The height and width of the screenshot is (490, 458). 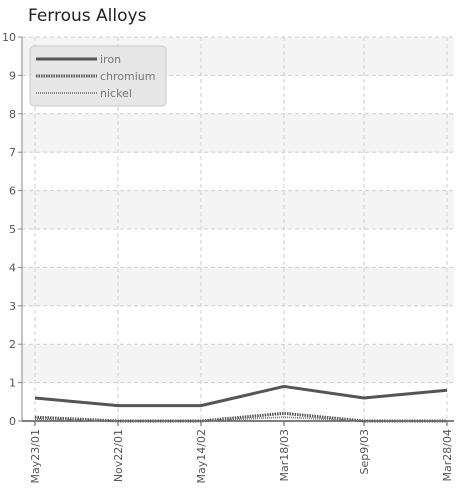 What do you see at coordinates (110, 59) in the screenshot?
I see `legend-label-iron: iron` at bounding box center [110, 59].